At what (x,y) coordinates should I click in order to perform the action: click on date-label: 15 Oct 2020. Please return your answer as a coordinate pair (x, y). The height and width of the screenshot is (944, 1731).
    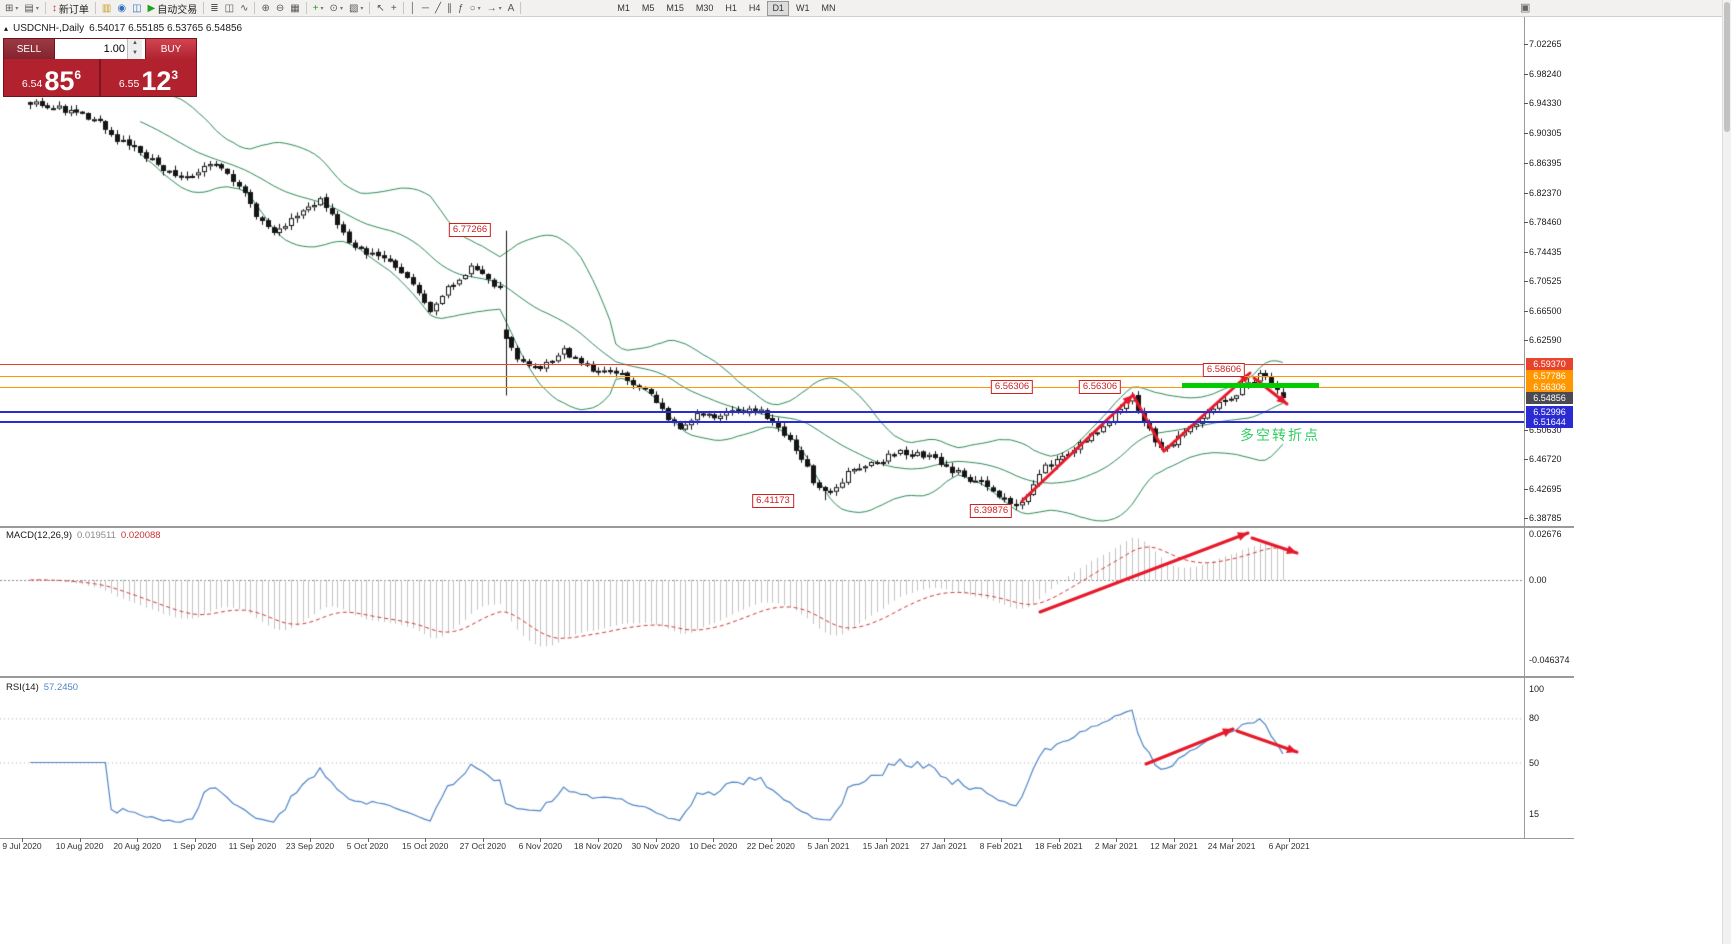
    Looking at the image, I should click on (425, 846).